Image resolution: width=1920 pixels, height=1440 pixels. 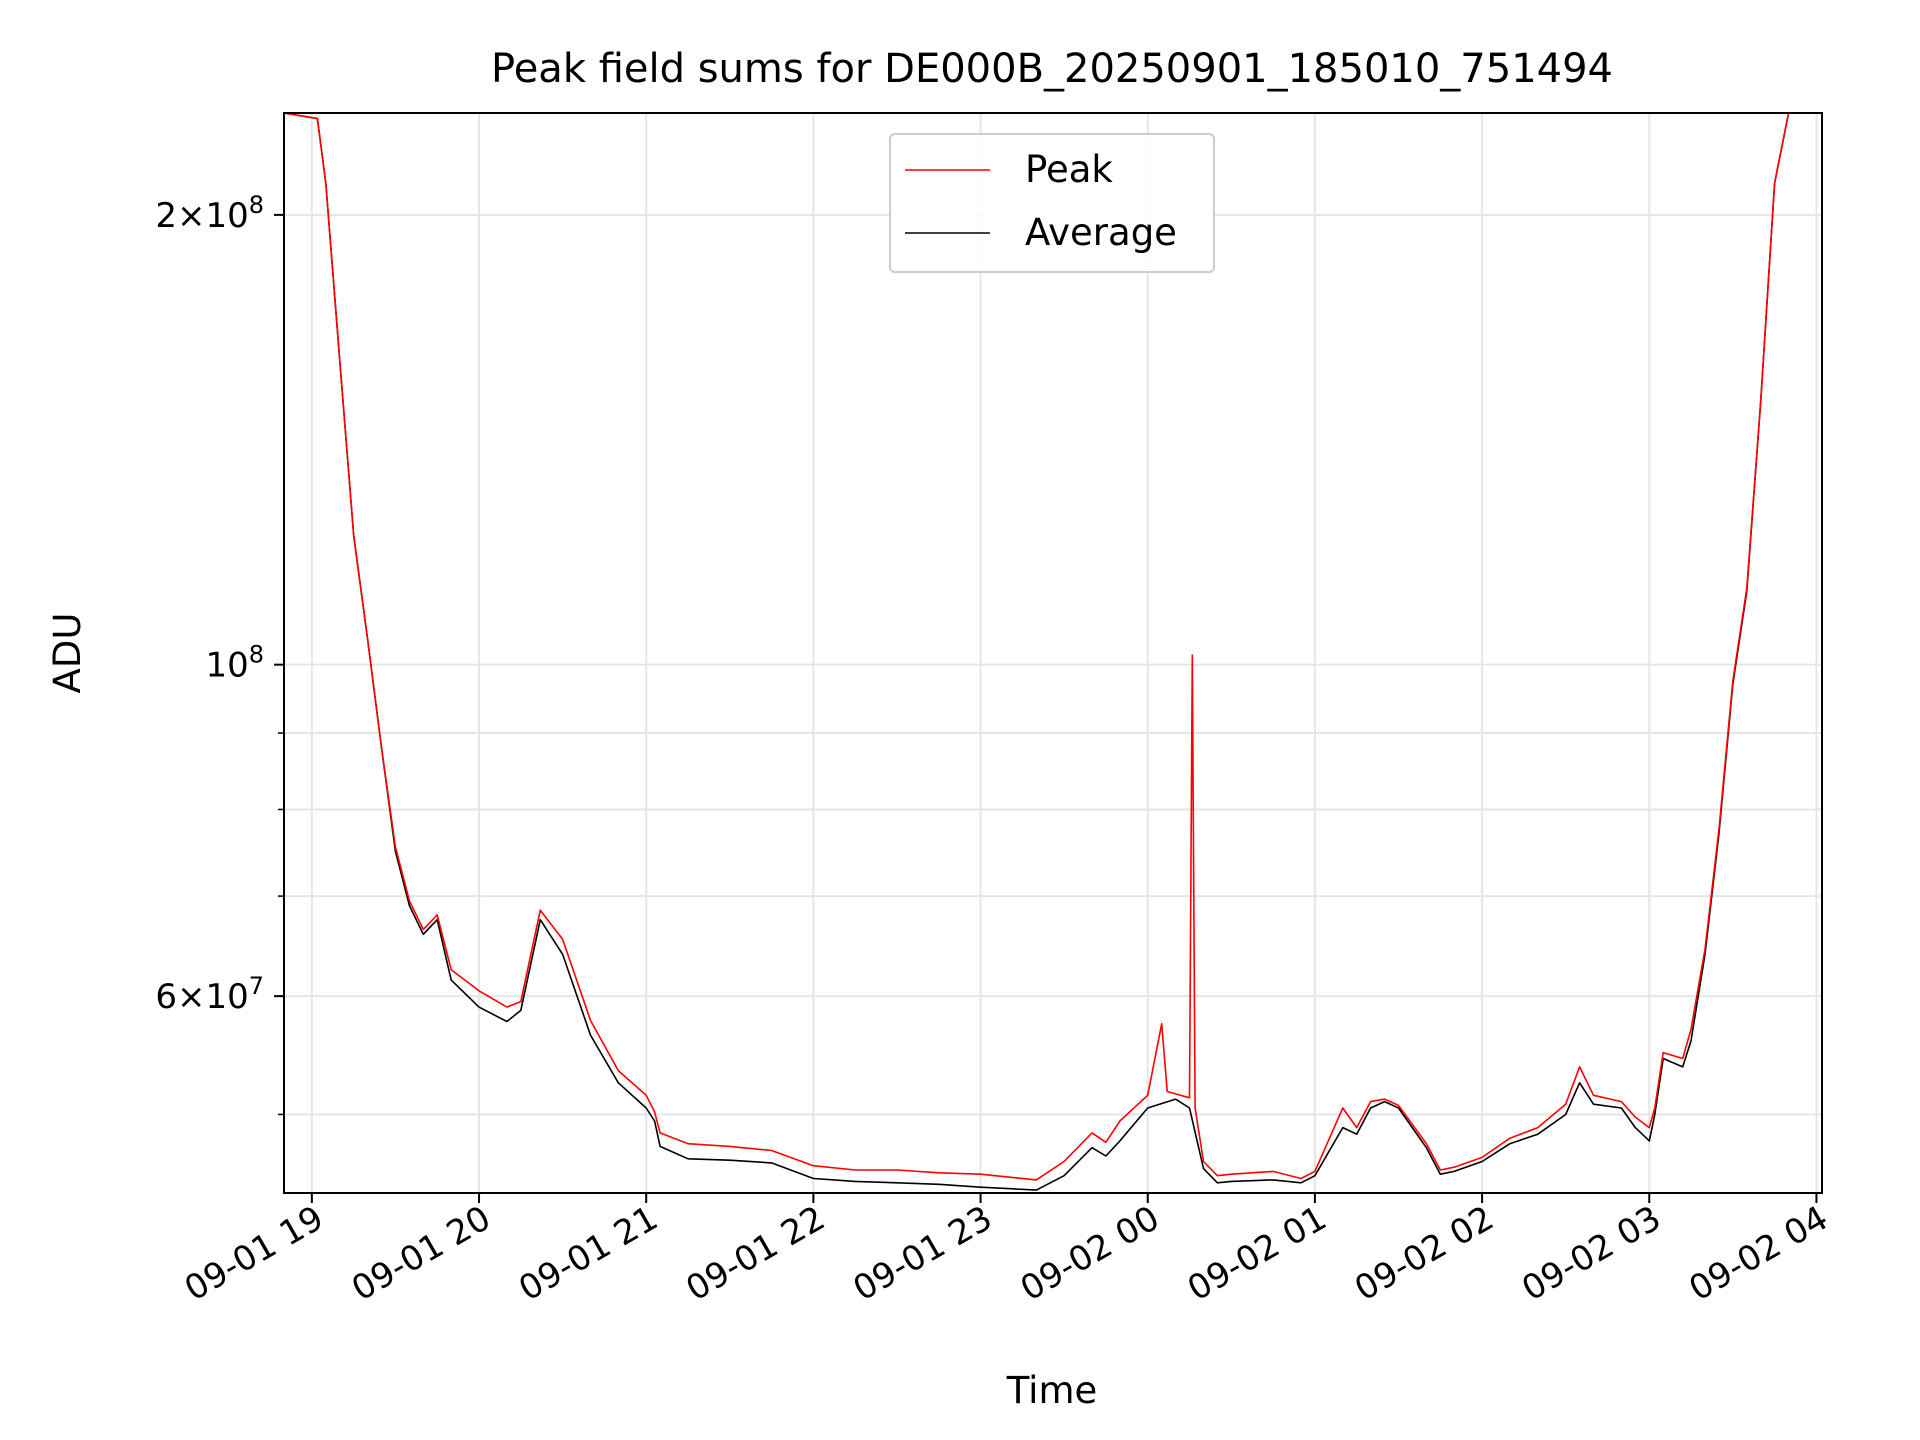 I want to click on legend-label: Peak, so click(x=1069, y=169).